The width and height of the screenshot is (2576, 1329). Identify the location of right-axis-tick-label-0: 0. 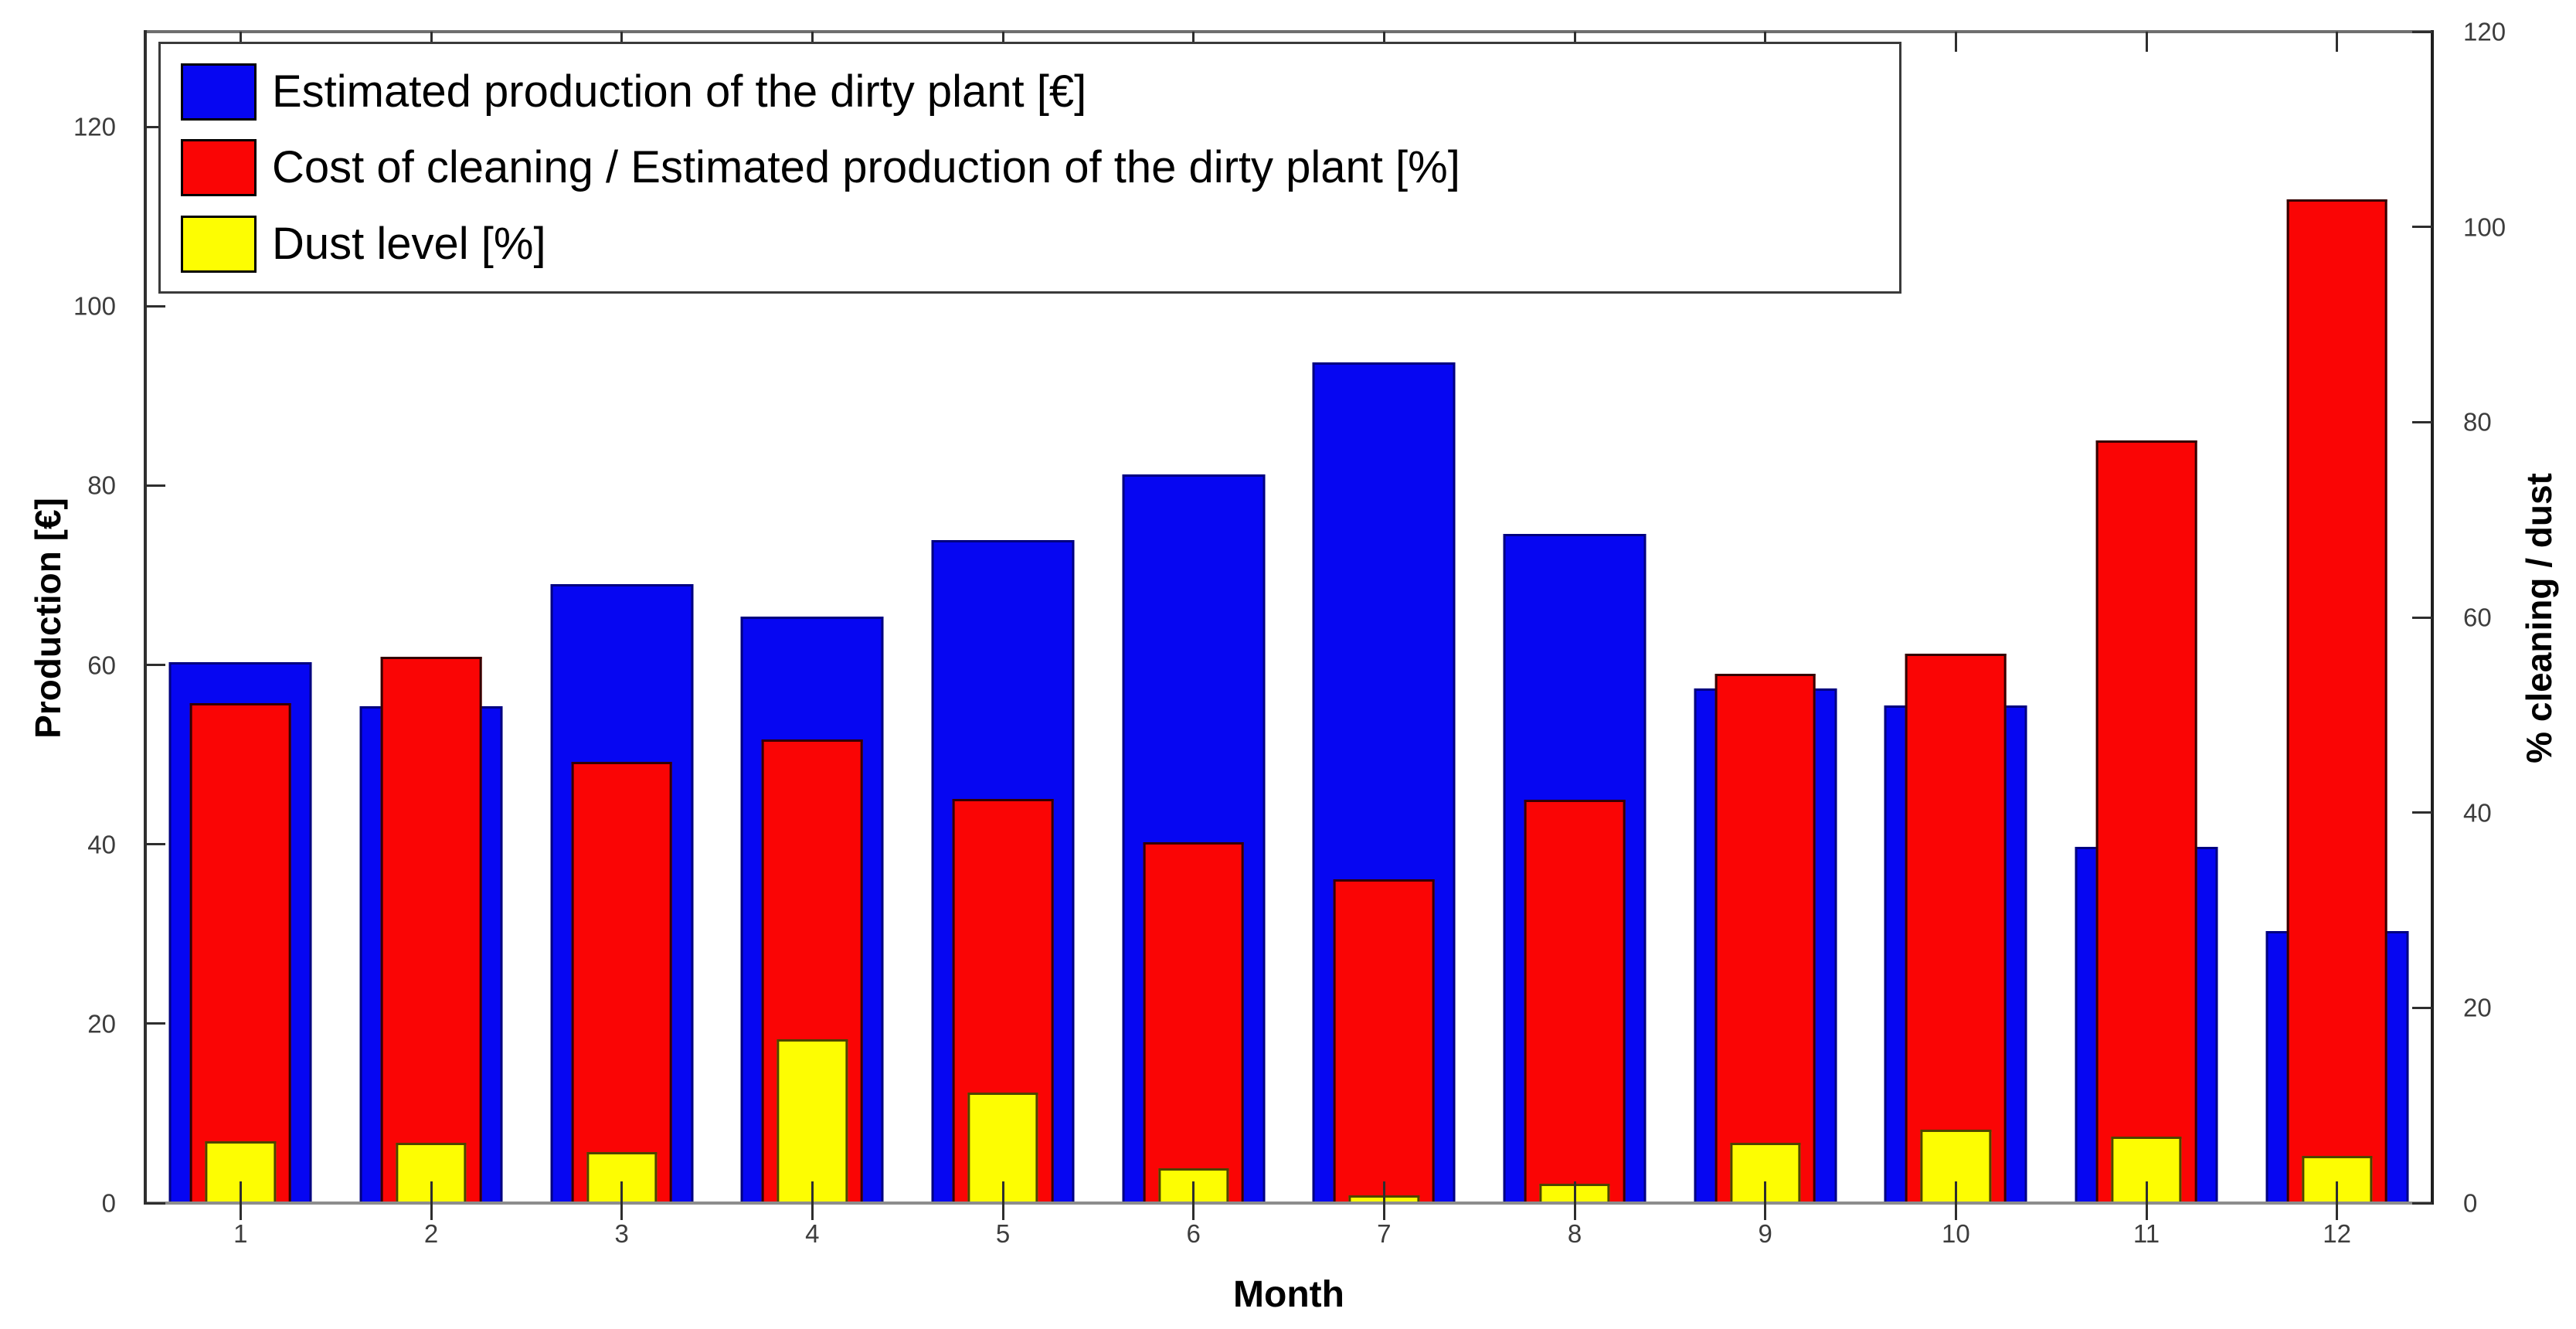
(2470, 1203).